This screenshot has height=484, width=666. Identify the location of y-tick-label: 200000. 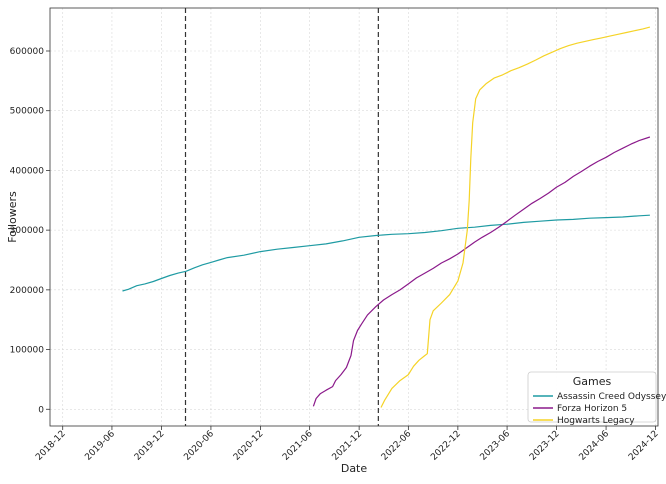
(27, 291).